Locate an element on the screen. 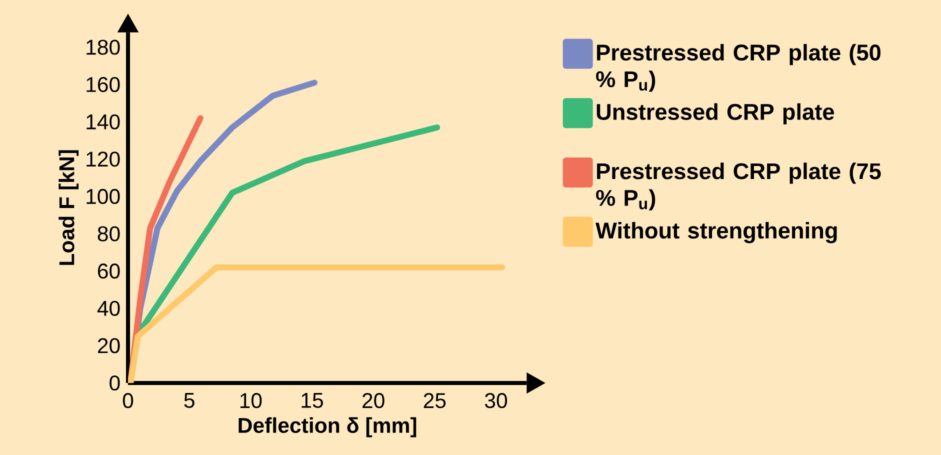 The height and width of the screenshot is (455, 941). y-tick-label: 0 is located at coordinates (115, 383).